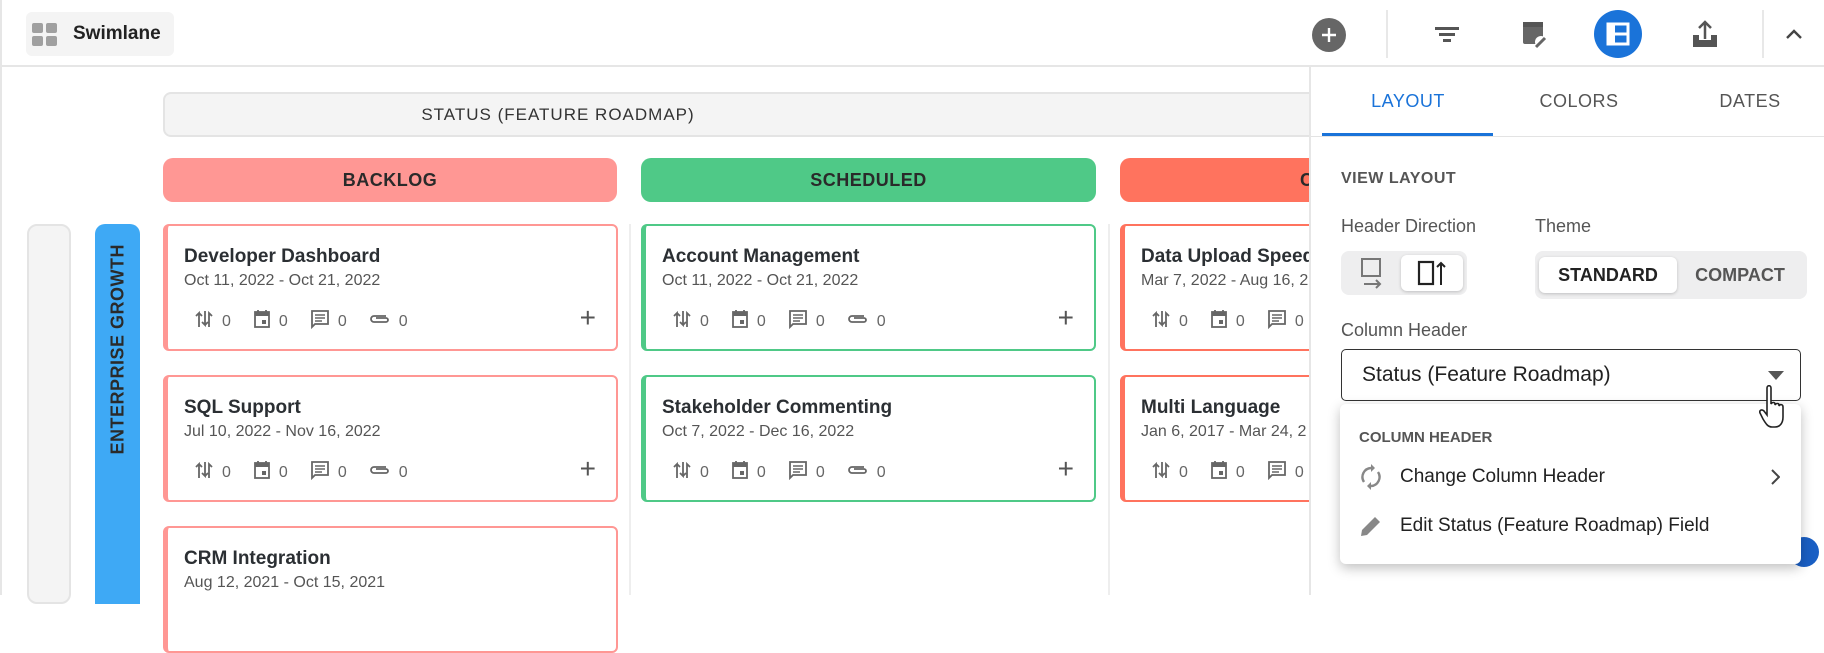 This screenshot has width=1824, height=653. Describe the element at coordinates (1228, 256) in the screenshot. I see `card-title: Data Upload Speed` at that location.